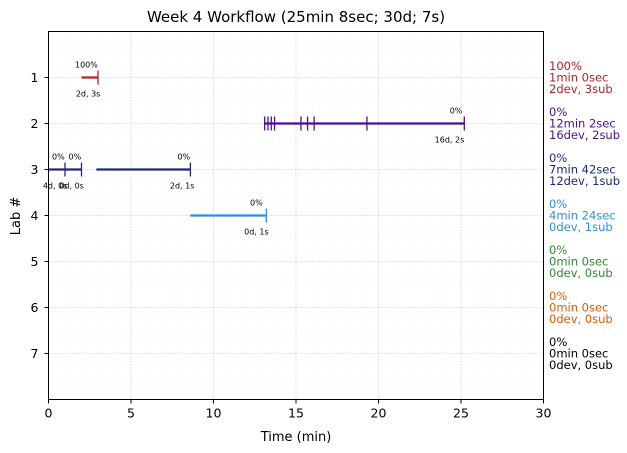 Image resolution: width=627 pixels, height=453 pixels. Describe the element at coordinates (49, 413) in the screenshot. I see `x-tick-label: 0` at that location.